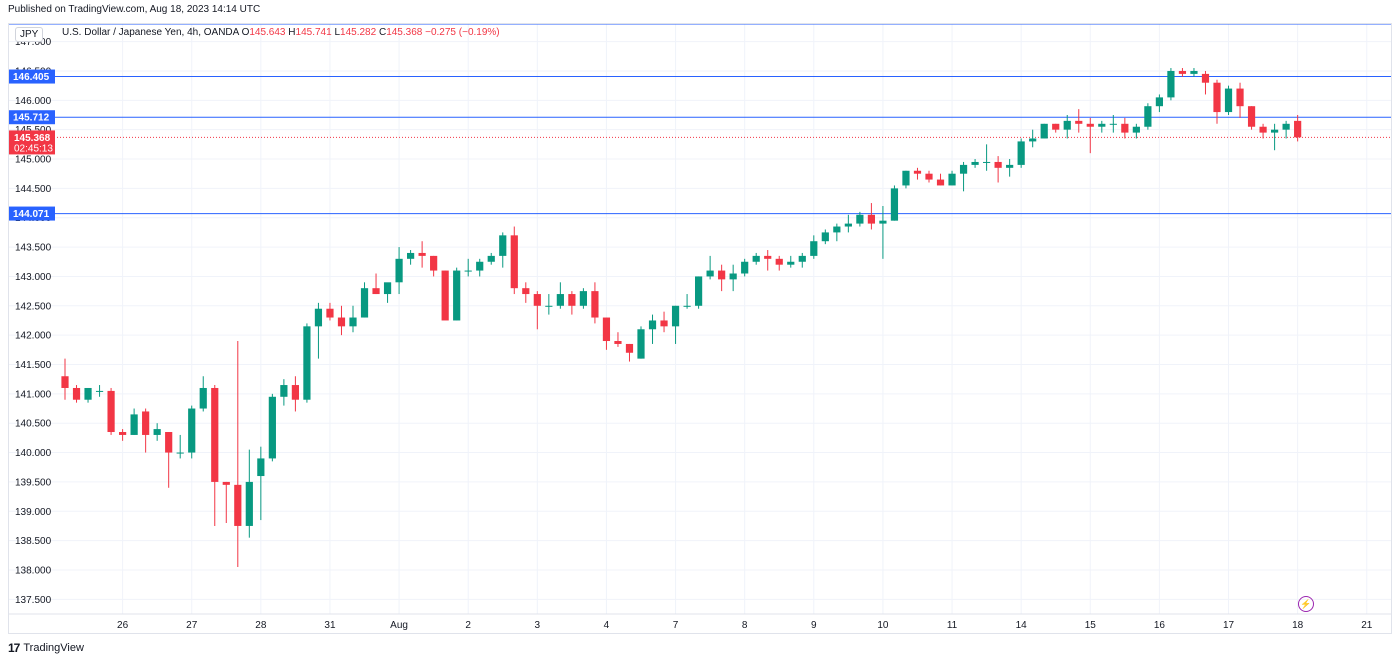  What do you see at coordinates (404, 32) in the screenshot?
I see `legend-close: 145.368` at bounding box center [404, 32].